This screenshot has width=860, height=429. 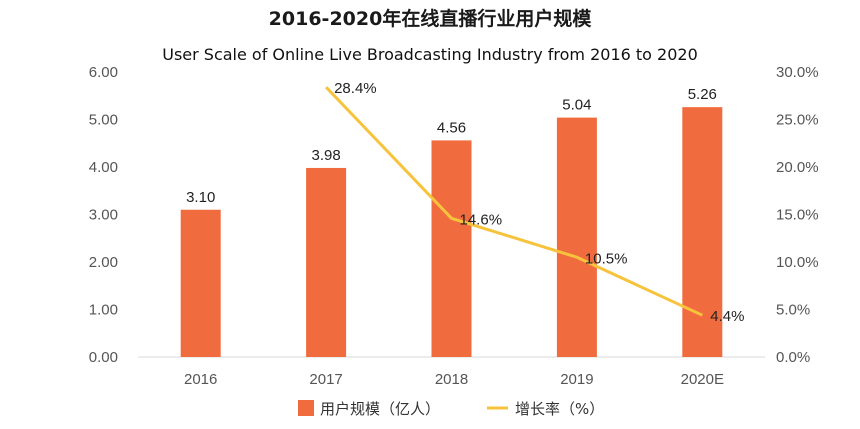 I want to click on y-right-tick-label: 10.0%, so click(x=797, y=262).